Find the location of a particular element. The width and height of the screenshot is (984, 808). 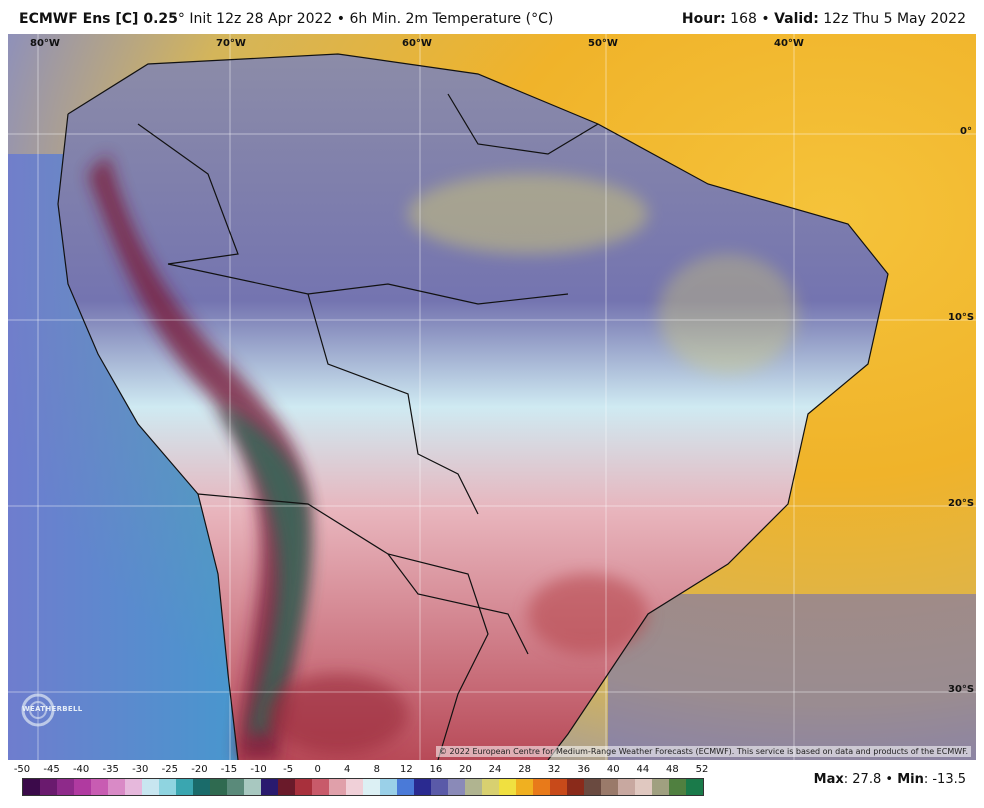

max-label: Max is located at coordinates (828, 779).